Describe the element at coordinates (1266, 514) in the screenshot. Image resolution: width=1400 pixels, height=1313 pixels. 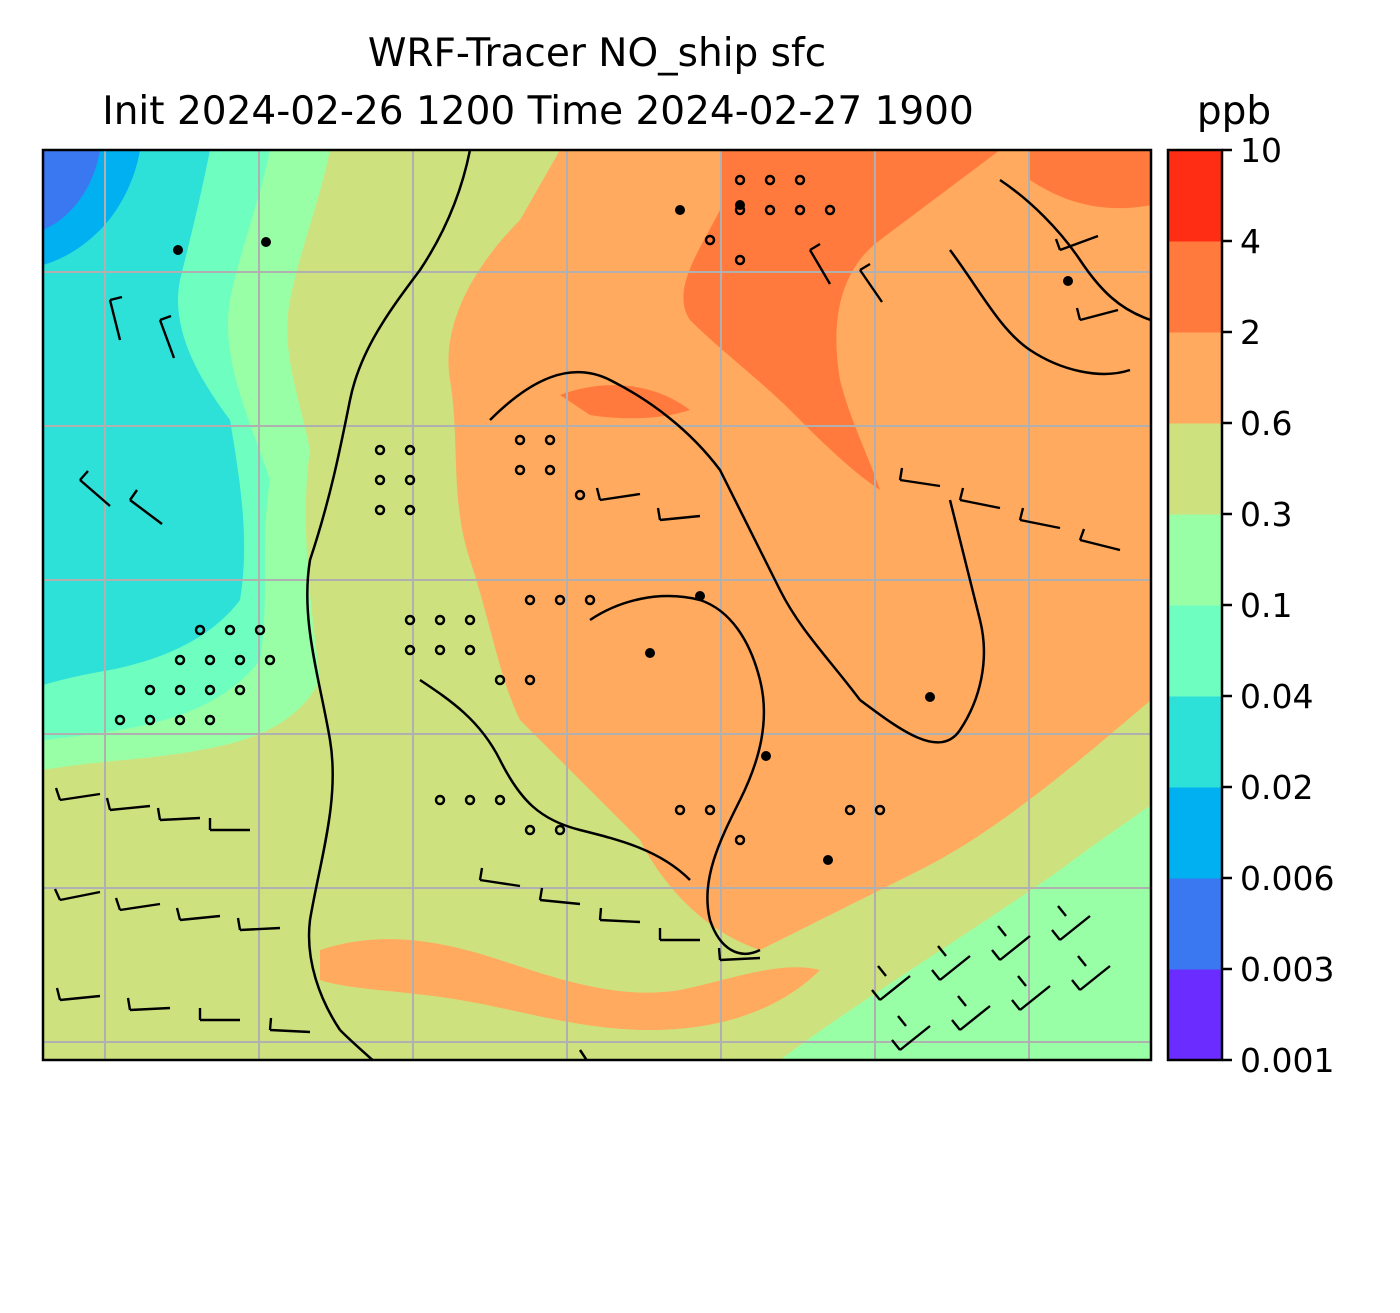
I see `colorbar-tick-label: 0.3` at that location.